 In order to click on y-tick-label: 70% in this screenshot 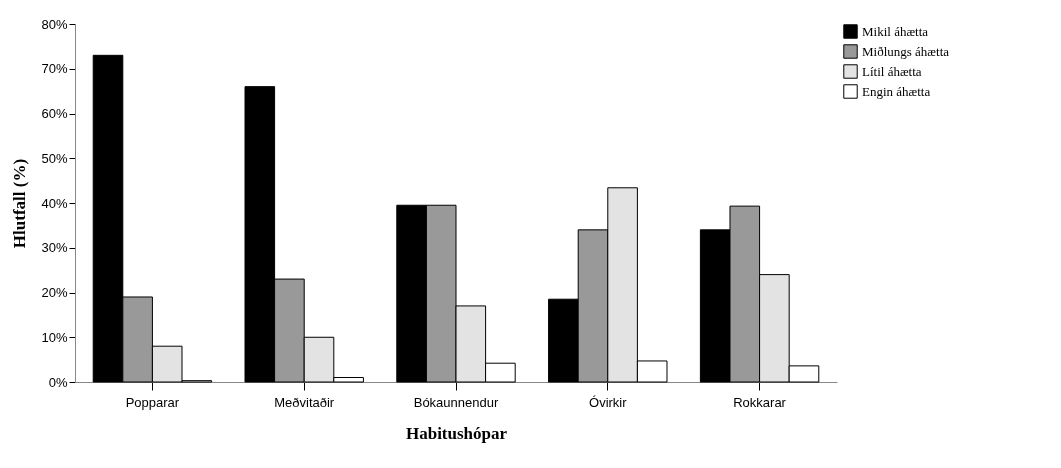, I will do `click(54, 69)`.